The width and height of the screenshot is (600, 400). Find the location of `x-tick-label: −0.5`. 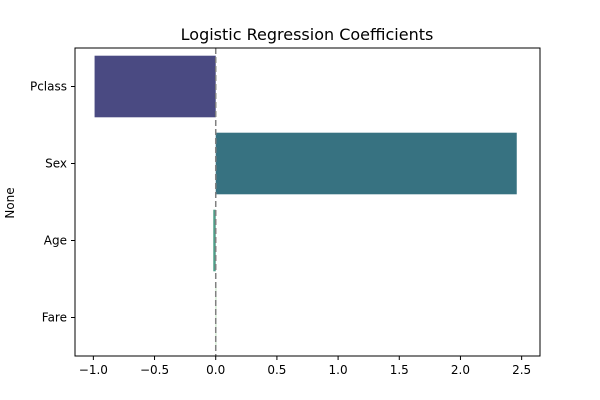

x-tick-label: −0.5 is located at coordinates (154, 370).